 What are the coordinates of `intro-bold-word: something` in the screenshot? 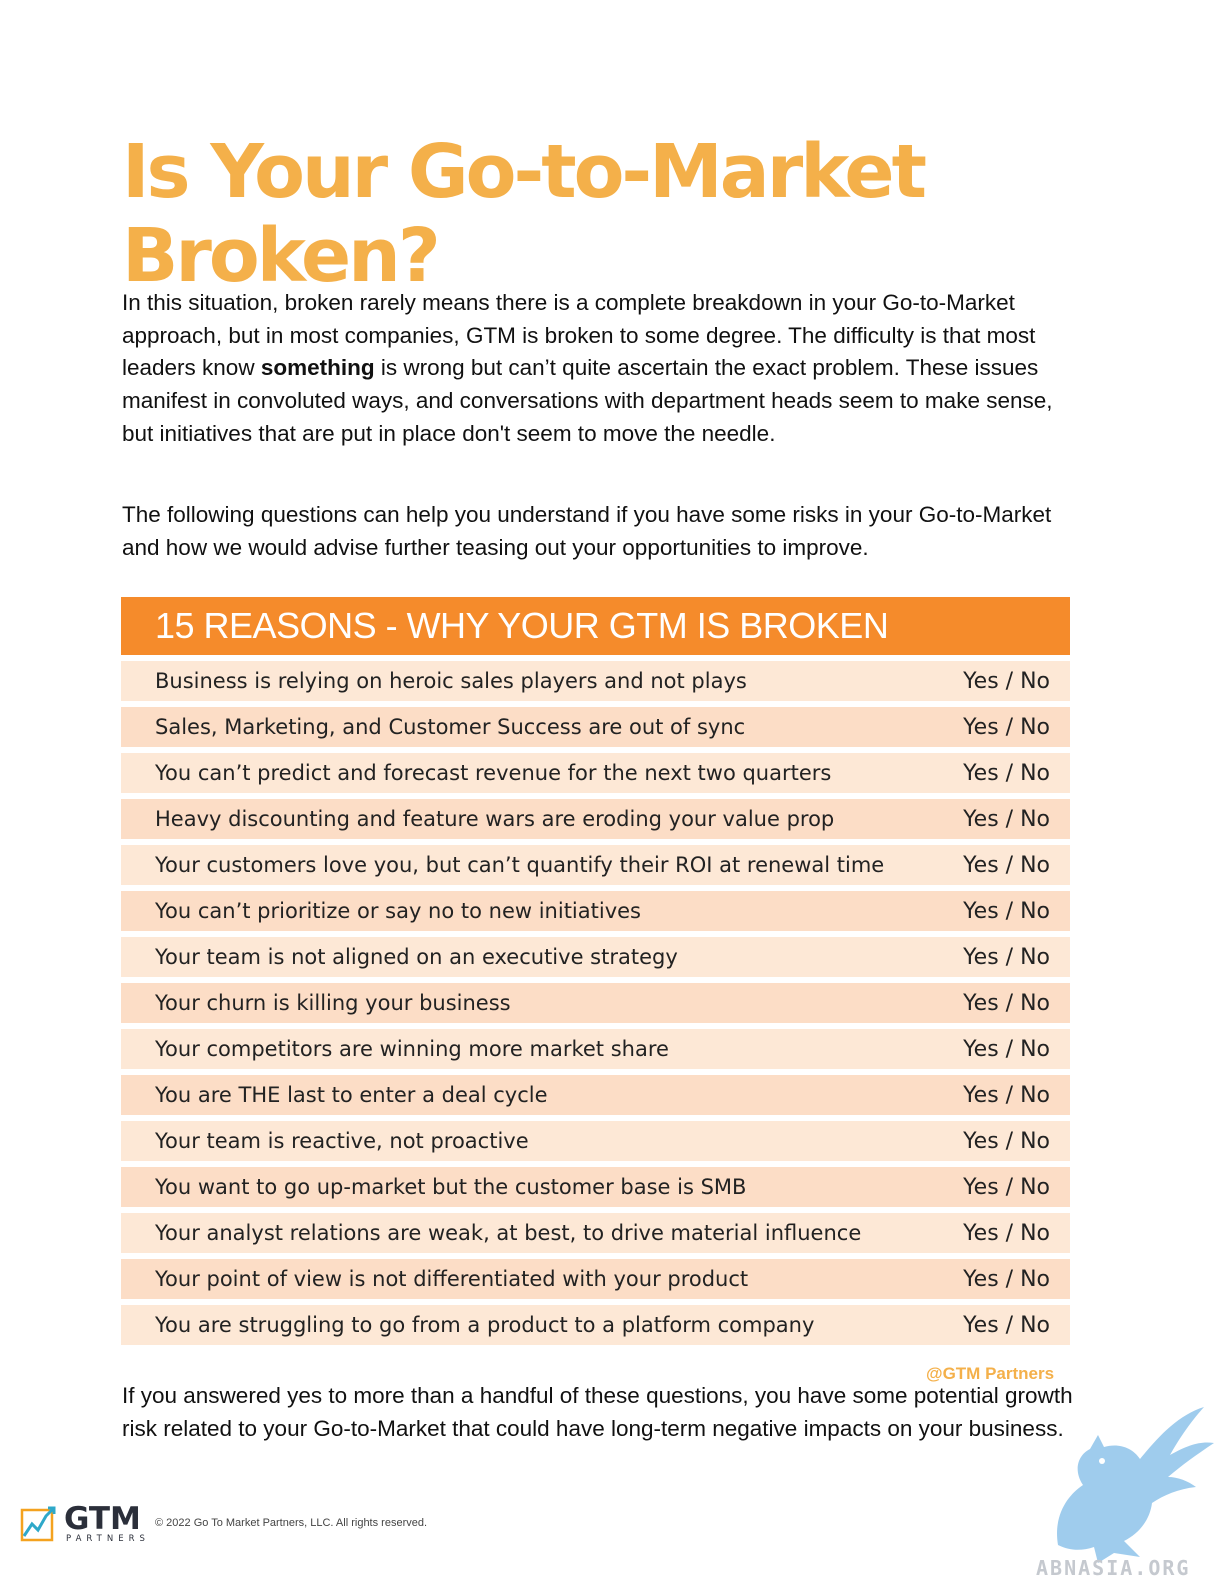 It's located at (317, 368).